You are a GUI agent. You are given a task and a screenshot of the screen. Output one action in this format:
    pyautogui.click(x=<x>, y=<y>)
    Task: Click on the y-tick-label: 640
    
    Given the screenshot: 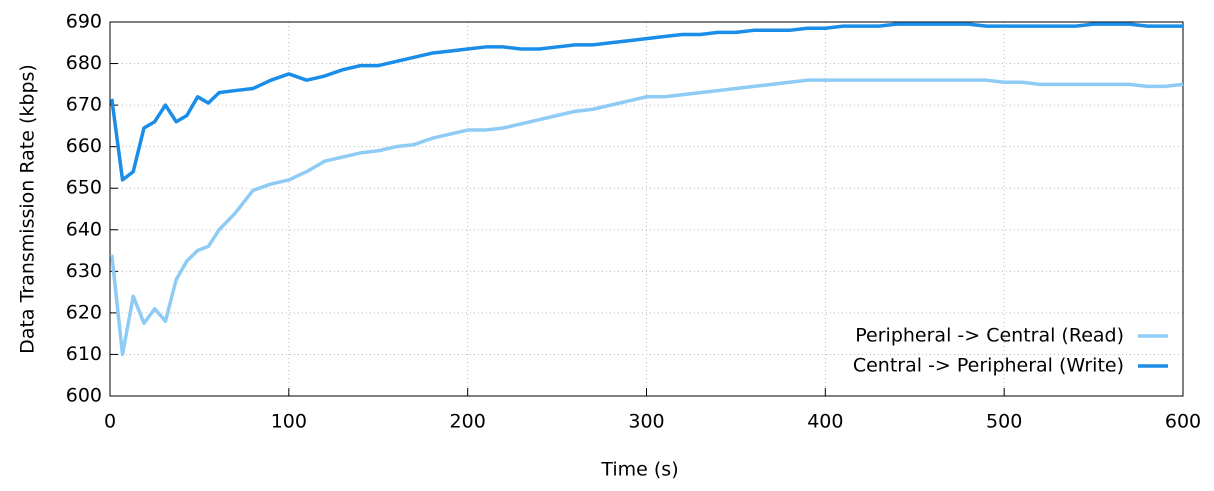 What is the action you would take?
    pyautogui.click(x=84, y=229)
    